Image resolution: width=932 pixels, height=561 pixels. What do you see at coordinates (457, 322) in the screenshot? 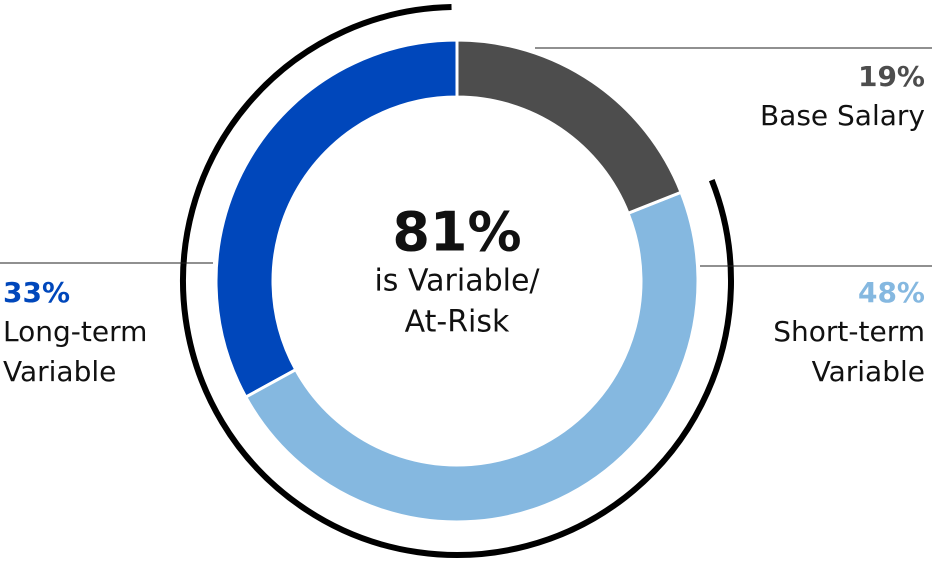
I see `center-subtitle: At-Risk` at bounding box center [457, 322].